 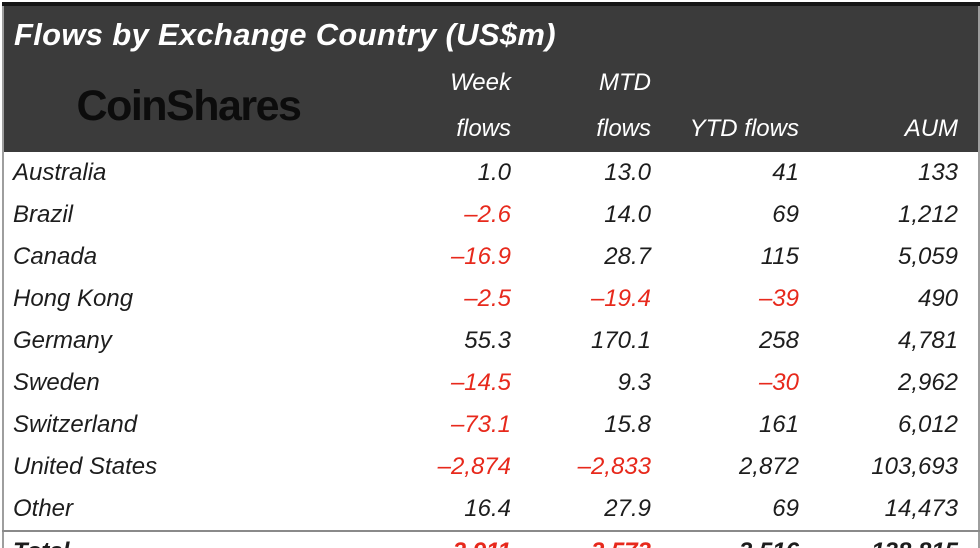 I want to click on ytd-flows-cell: 258, so click(x=778, y=340).